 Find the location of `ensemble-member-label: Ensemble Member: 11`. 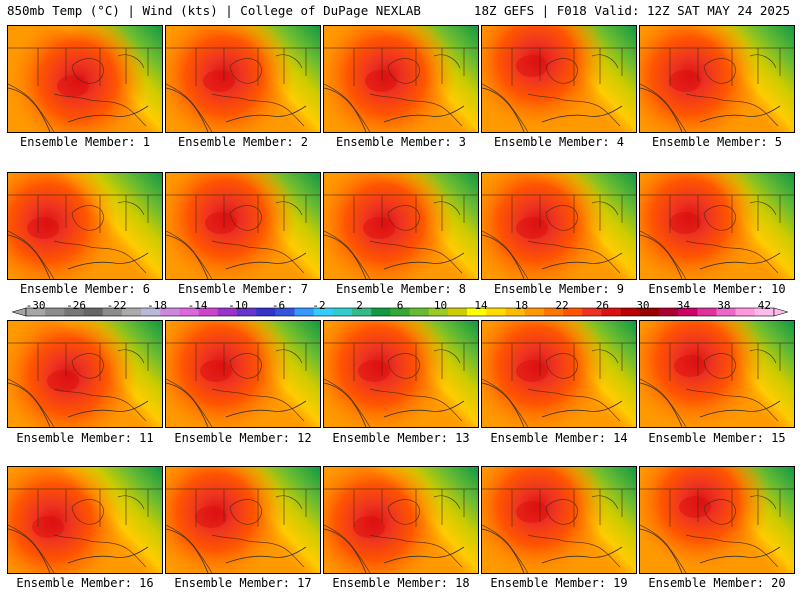

ensemble-member-label: Ensemble Member: 11 is located at coordinates (85, 438).